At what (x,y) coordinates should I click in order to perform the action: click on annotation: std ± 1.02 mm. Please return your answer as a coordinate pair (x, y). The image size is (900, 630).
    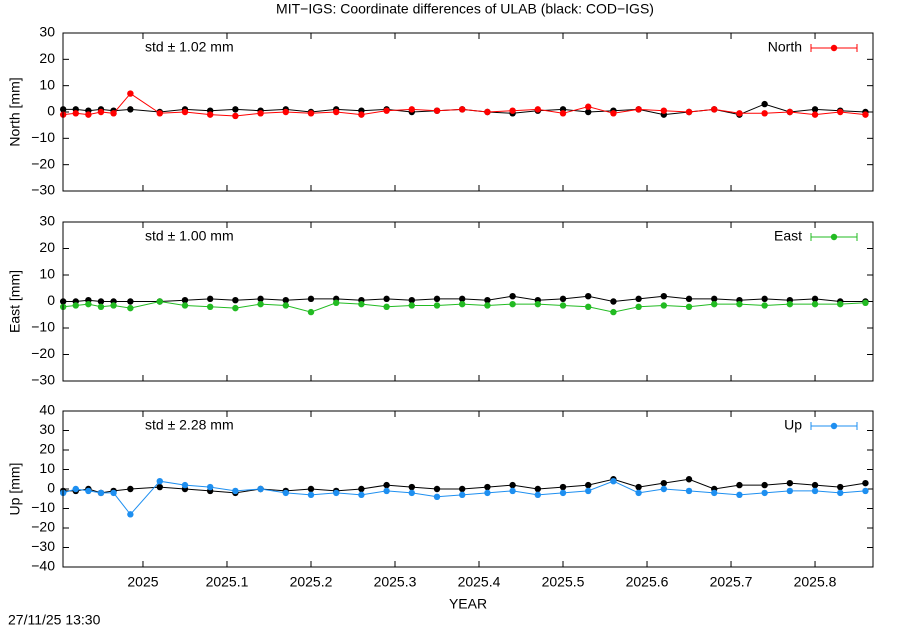
    Looking at the image, I should click on (189, 47).